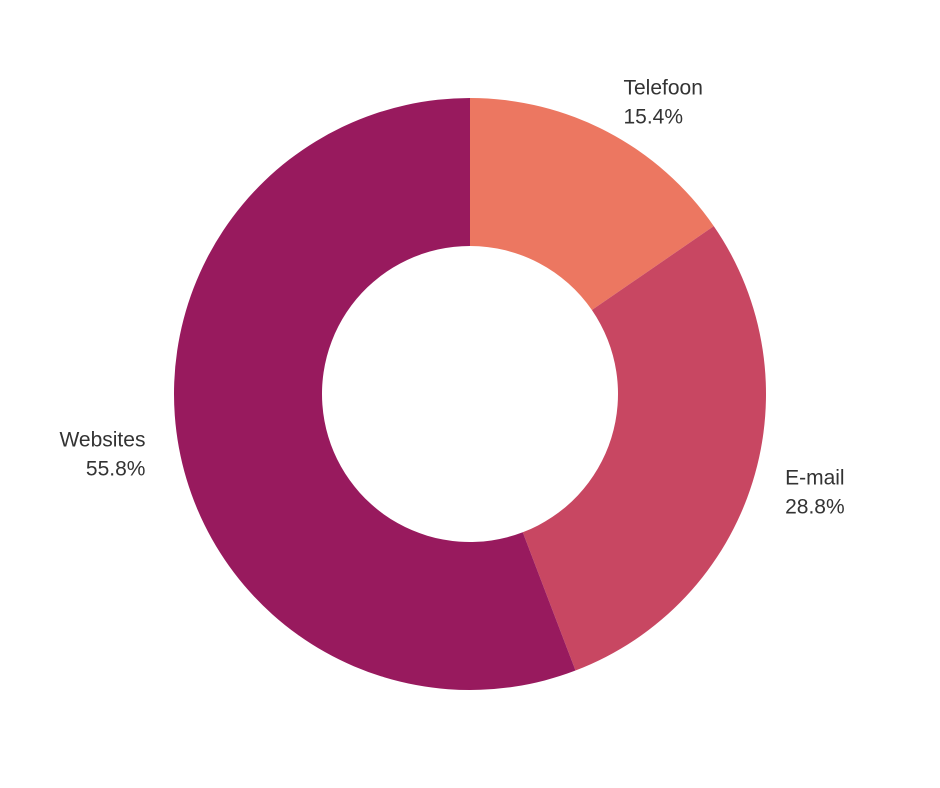  What do you see at coordinates (116, 468) in the screenshot?
I see `slice-value-label: 55.8%` at bounding box center [116, 468].